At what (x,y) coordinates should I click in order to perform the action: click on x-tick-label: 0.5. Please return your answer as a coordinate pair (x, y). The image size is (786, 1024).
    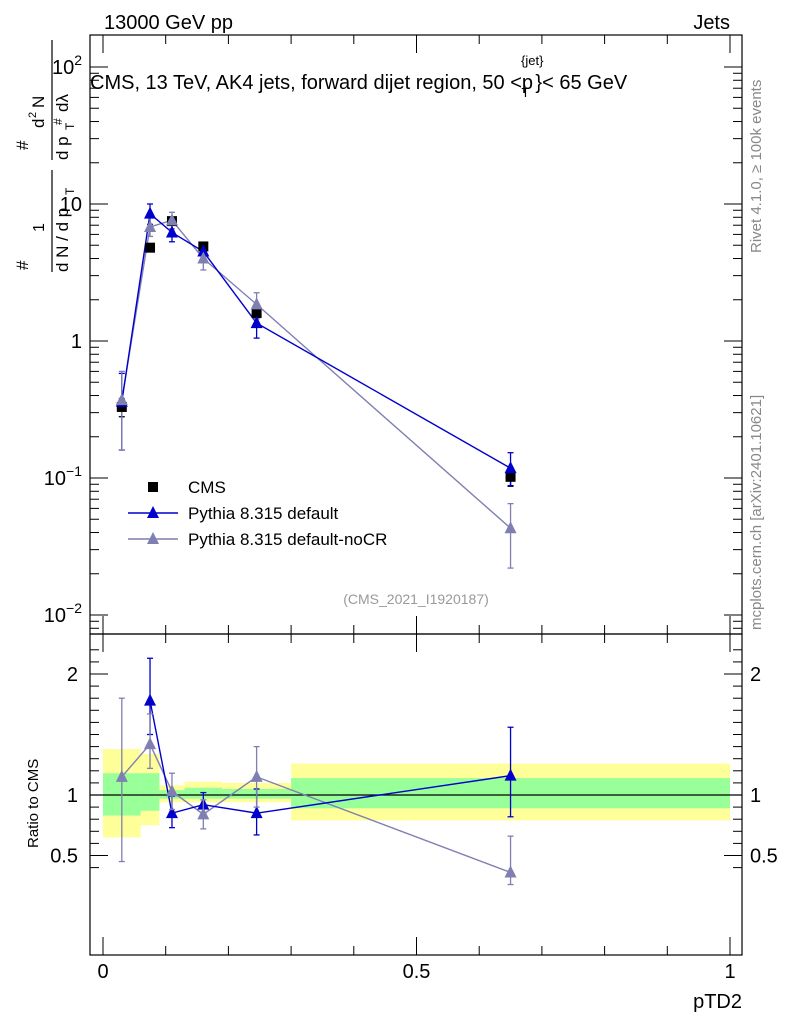
    Looking at the image, I should click on (417, 972).